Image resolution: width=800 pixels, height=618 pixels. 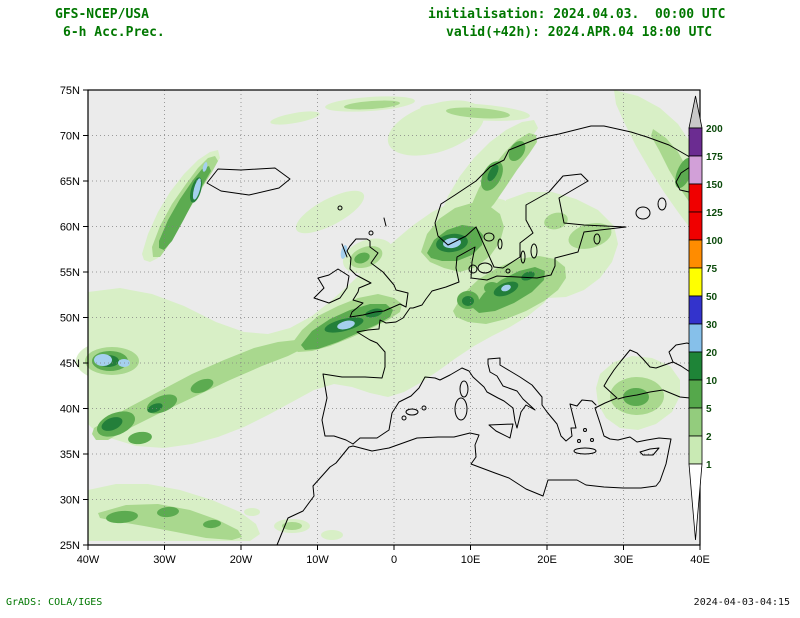 I want to click on colorbar-label: 150, so click(x=714, y=185).